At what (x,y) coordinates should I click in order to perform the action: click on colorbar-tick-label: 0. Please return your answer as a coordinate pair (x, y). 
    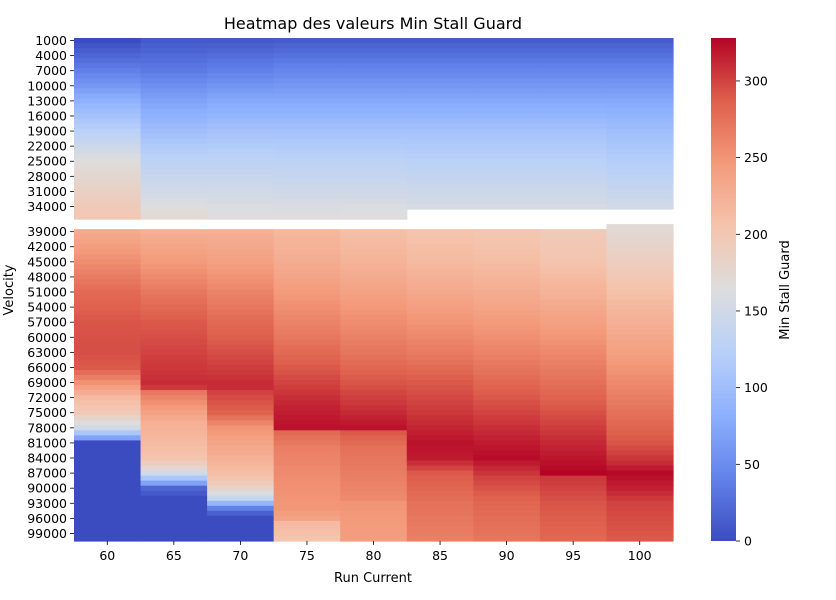
    Looking at the image, I should click on (748, 541).